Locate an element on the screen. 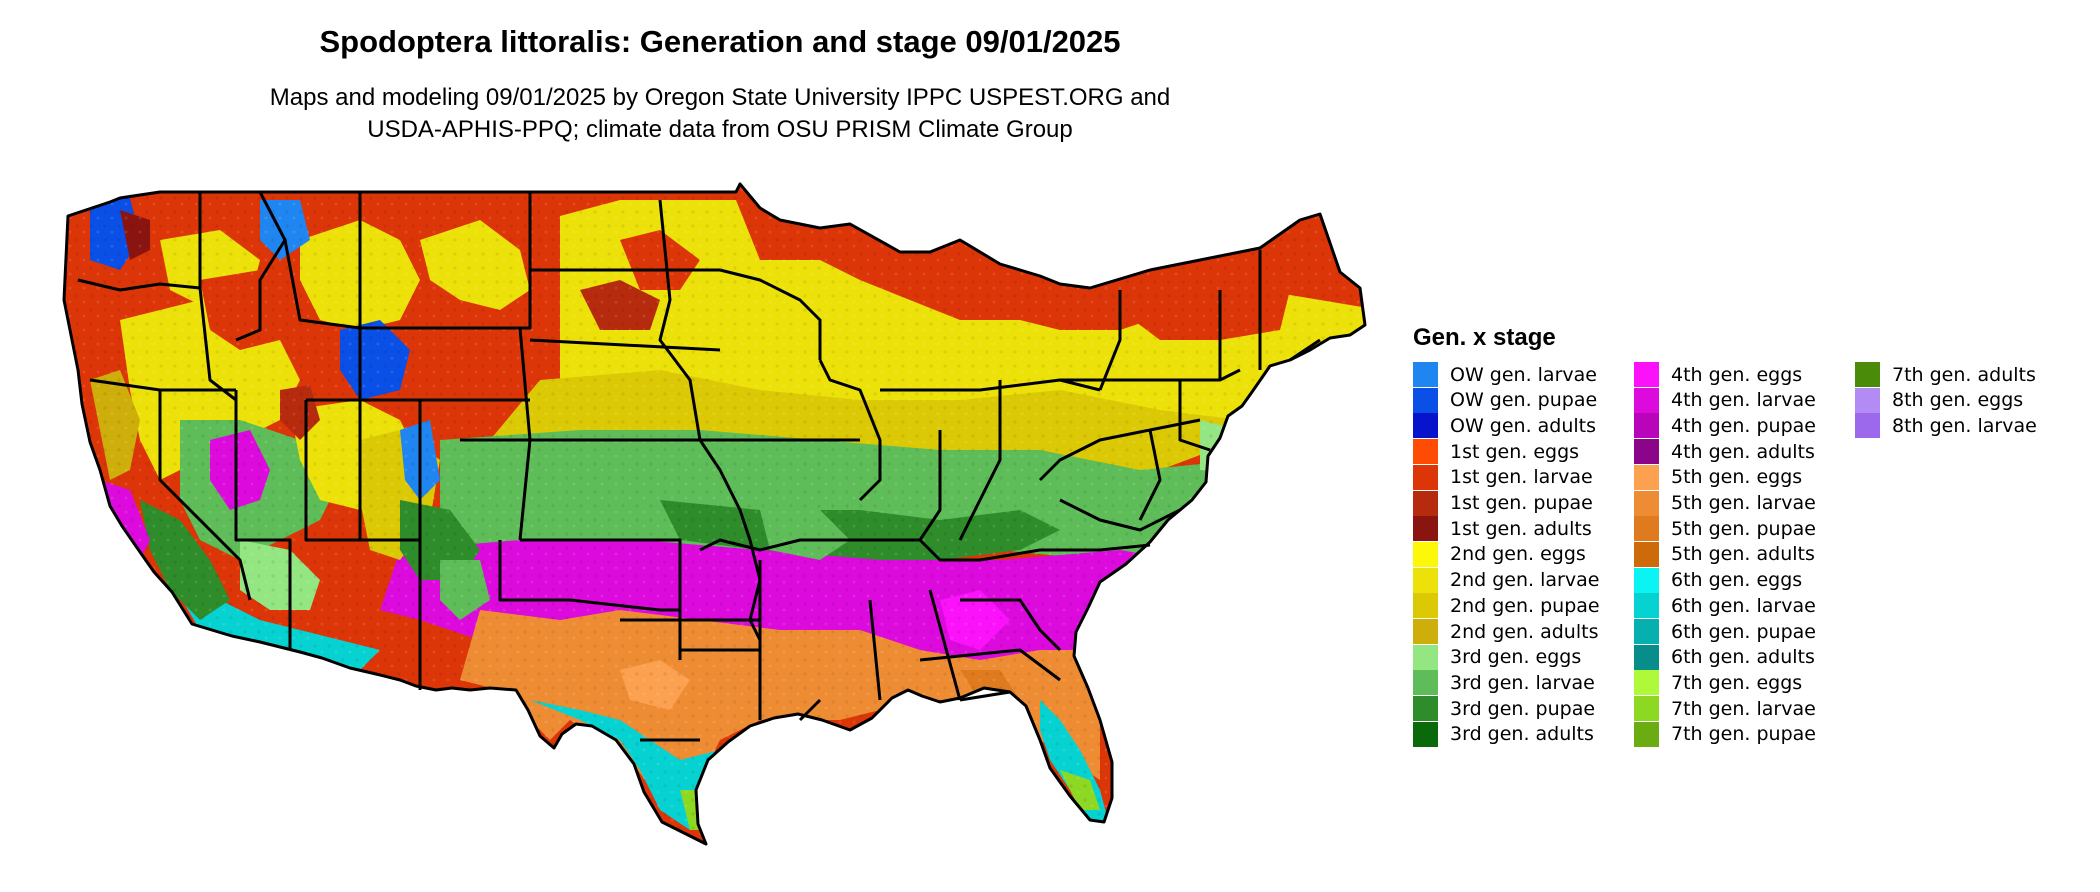 Image resolution: width=2100 pixels, height=892 pixels. legend-item: 5th gen. larvae is located at coordinates (1725, 503).